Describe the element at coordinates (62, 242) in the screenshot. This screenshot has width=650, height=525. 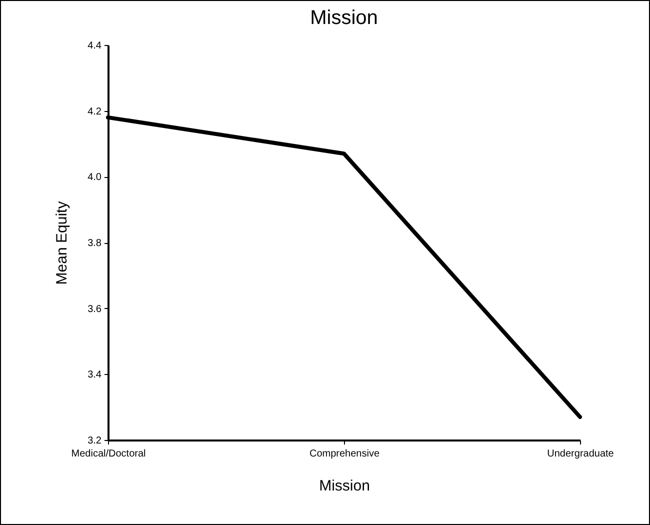
I see `y-axis-title: Mean Equity` at that location.